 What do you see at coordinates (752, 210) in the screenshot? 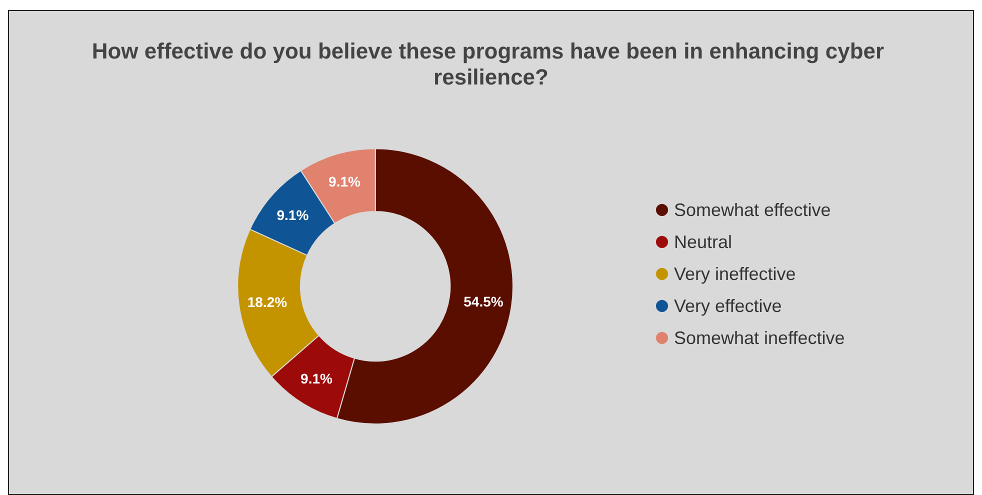
I see `legend-label: Somewhat effective` at bounding box center [752, 210].